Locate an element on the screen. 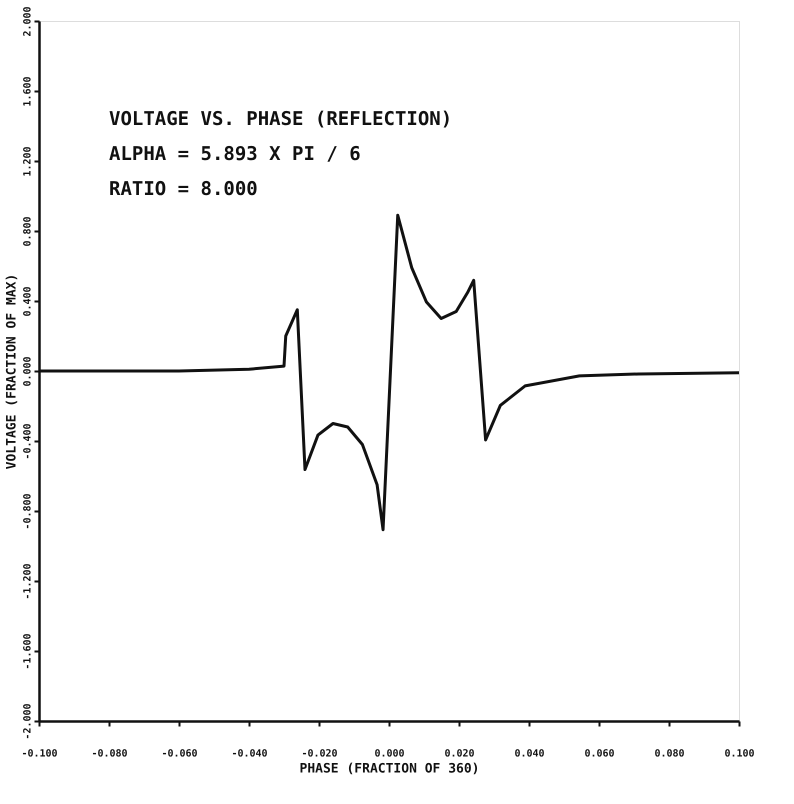  x-tick-label: 0.040 is located at coordinates (529, 754).